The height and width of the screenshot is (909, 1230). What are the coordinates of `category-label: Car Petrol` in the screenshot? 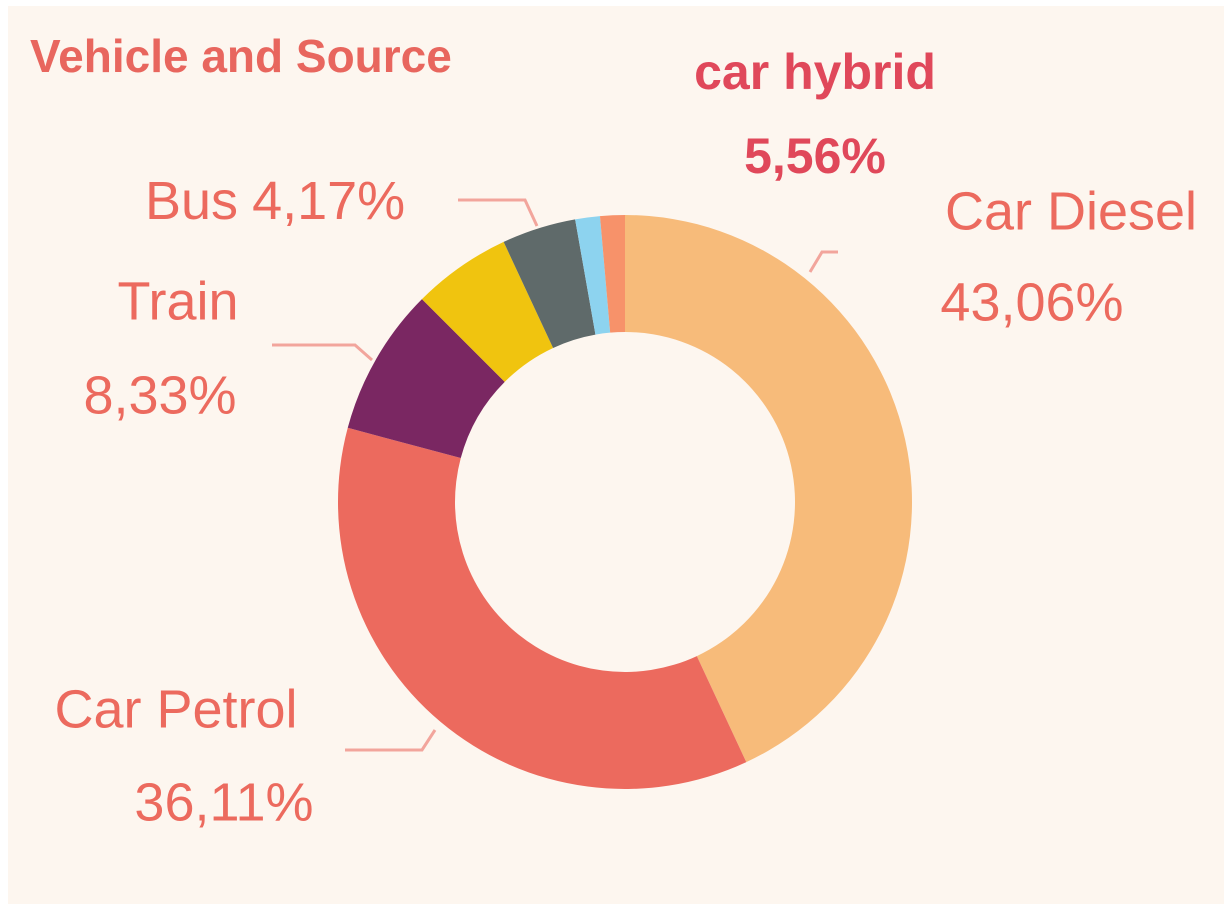 It's located at (175, 709).